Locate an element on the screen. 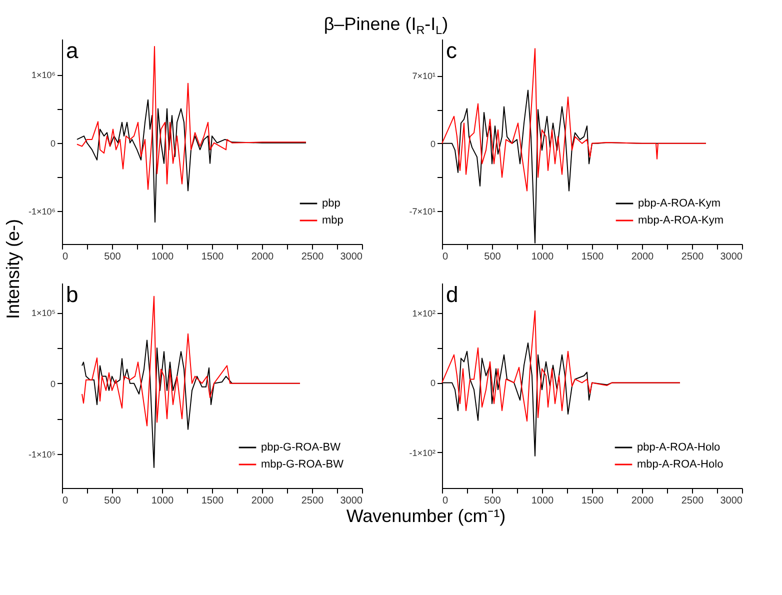 This screenshot has width=782, height=595. legend-label: pbp-G-ROA-BW is located at coordinates (301, 448).